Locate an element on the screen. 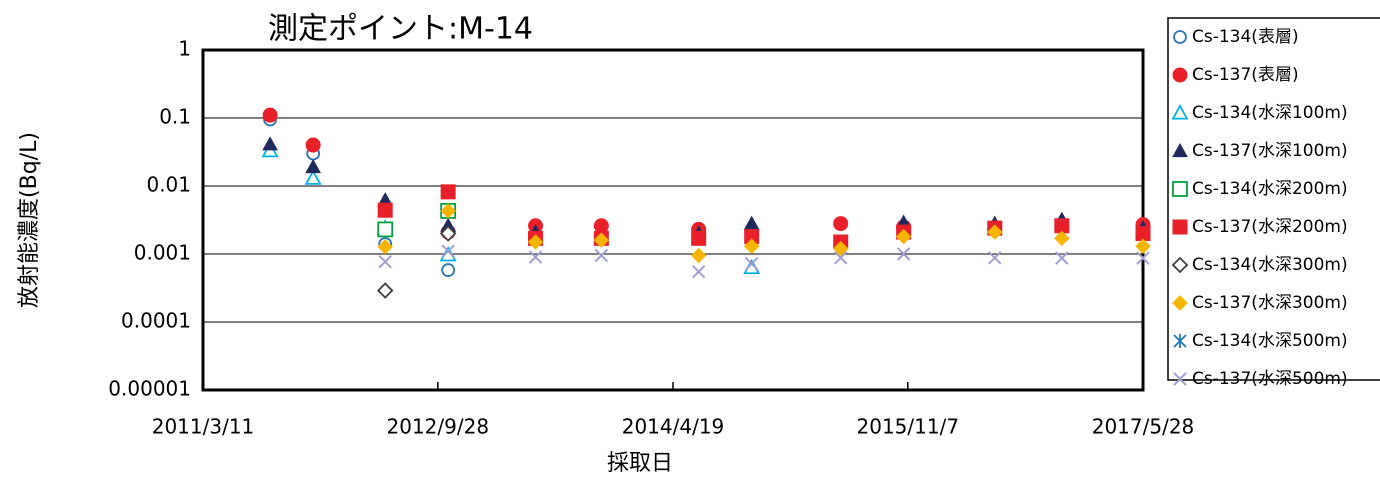 This screenshot has height=479, width=1380. legend-box is located at coordinates (1273, 199).